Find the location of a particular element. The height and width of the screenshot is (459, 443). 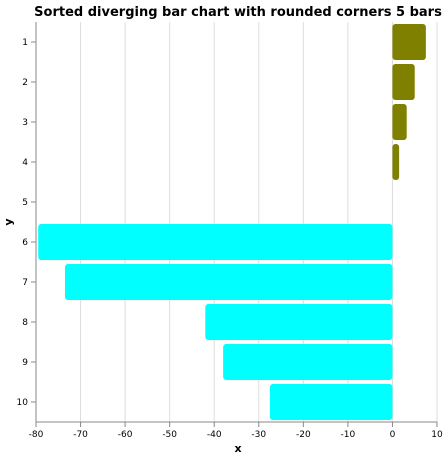

x-tick-label: -40 is located at coordinates (214, 435).